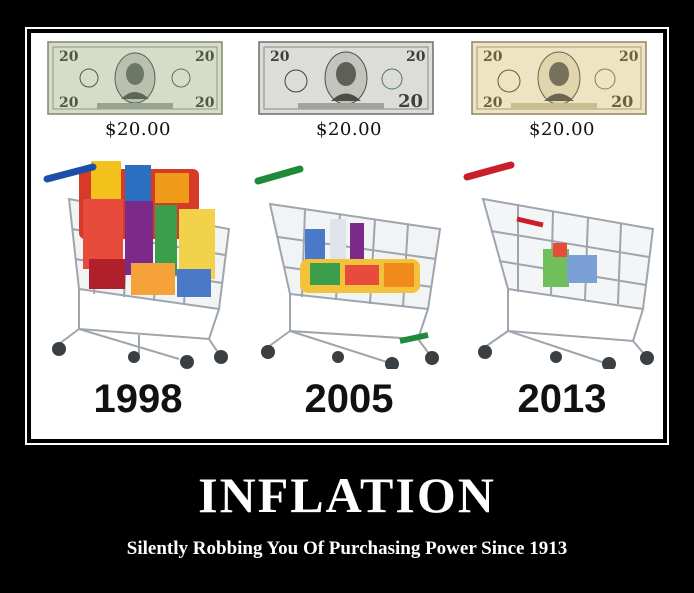  What do you see at coordinates (138, 399) in the screenshot?
I see `year-label: 1998` at bounding box center [138, 399].